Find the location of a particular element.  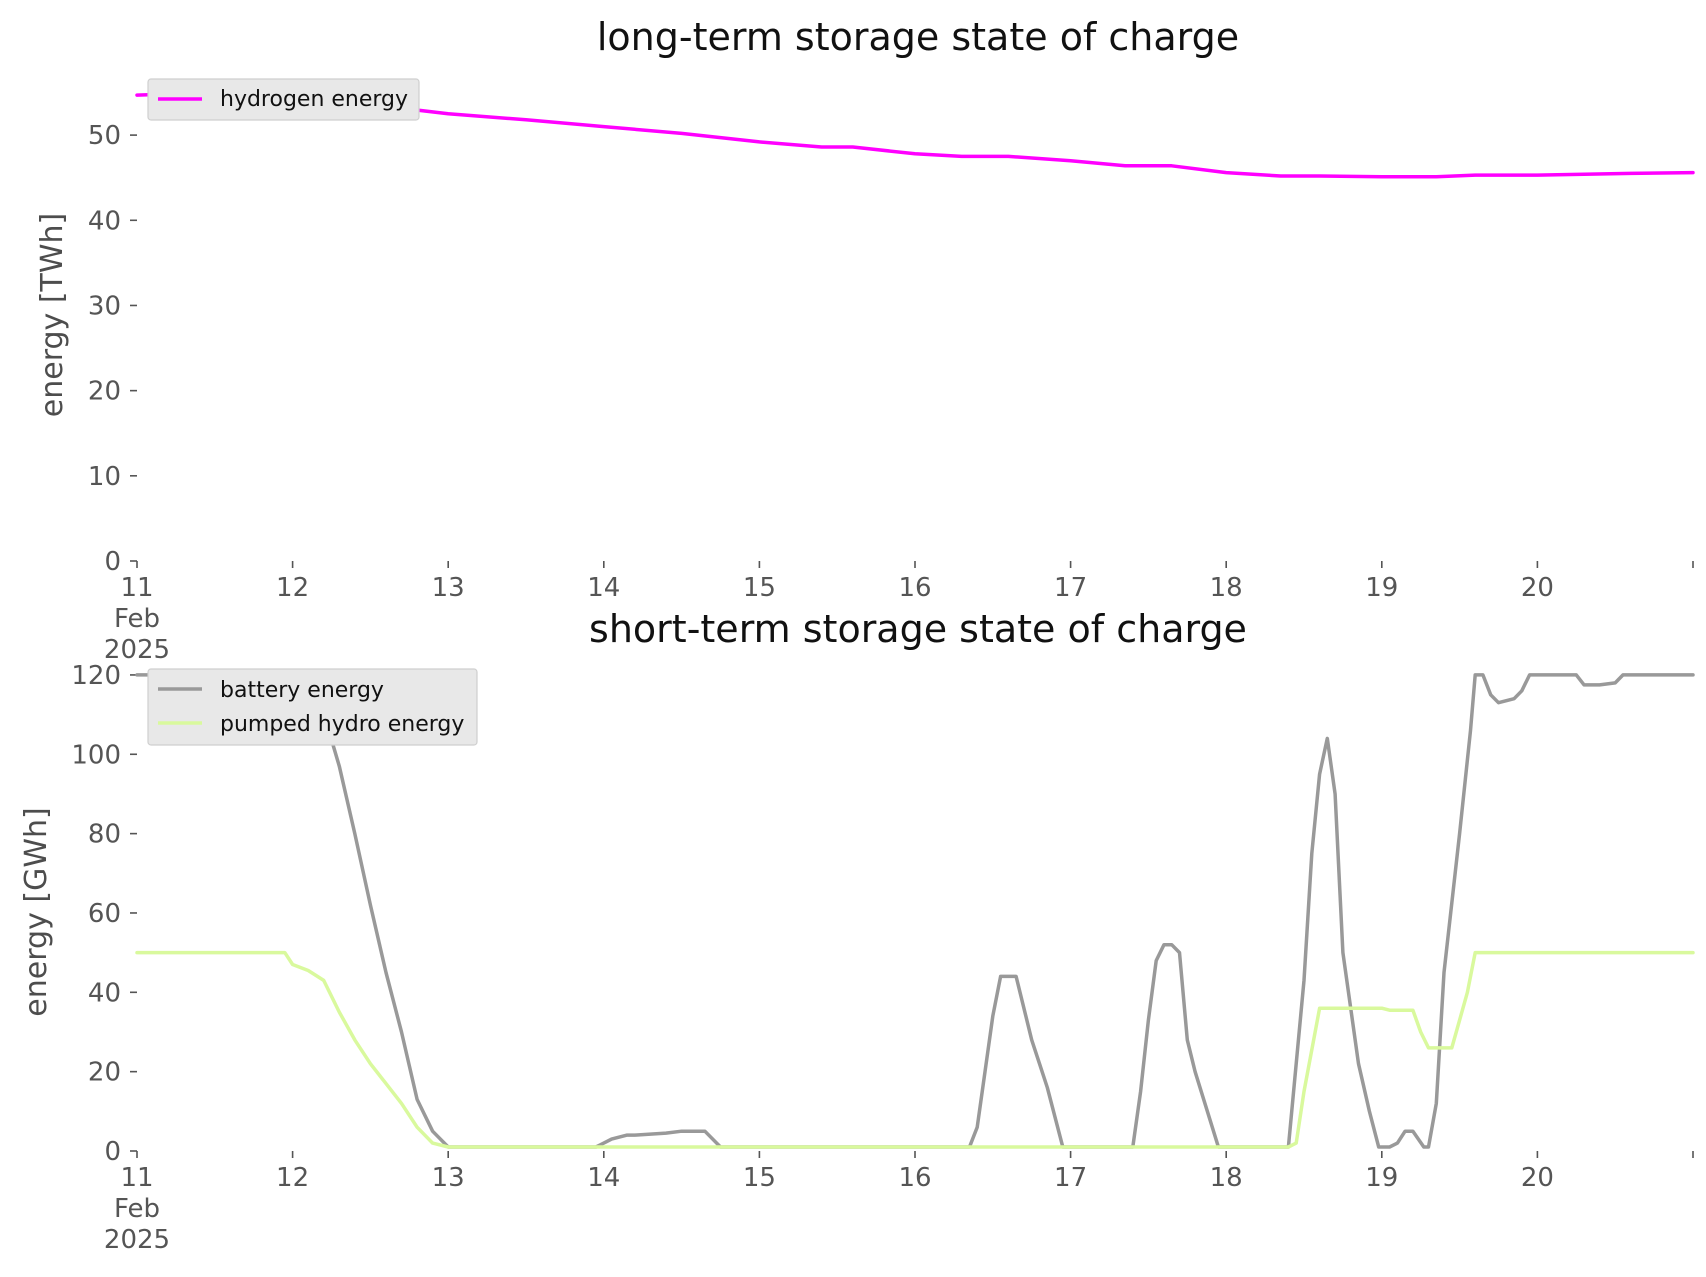

y-axis-ticks: 0 20 40 60 80 100 120 is located at coordinates (104, 914).